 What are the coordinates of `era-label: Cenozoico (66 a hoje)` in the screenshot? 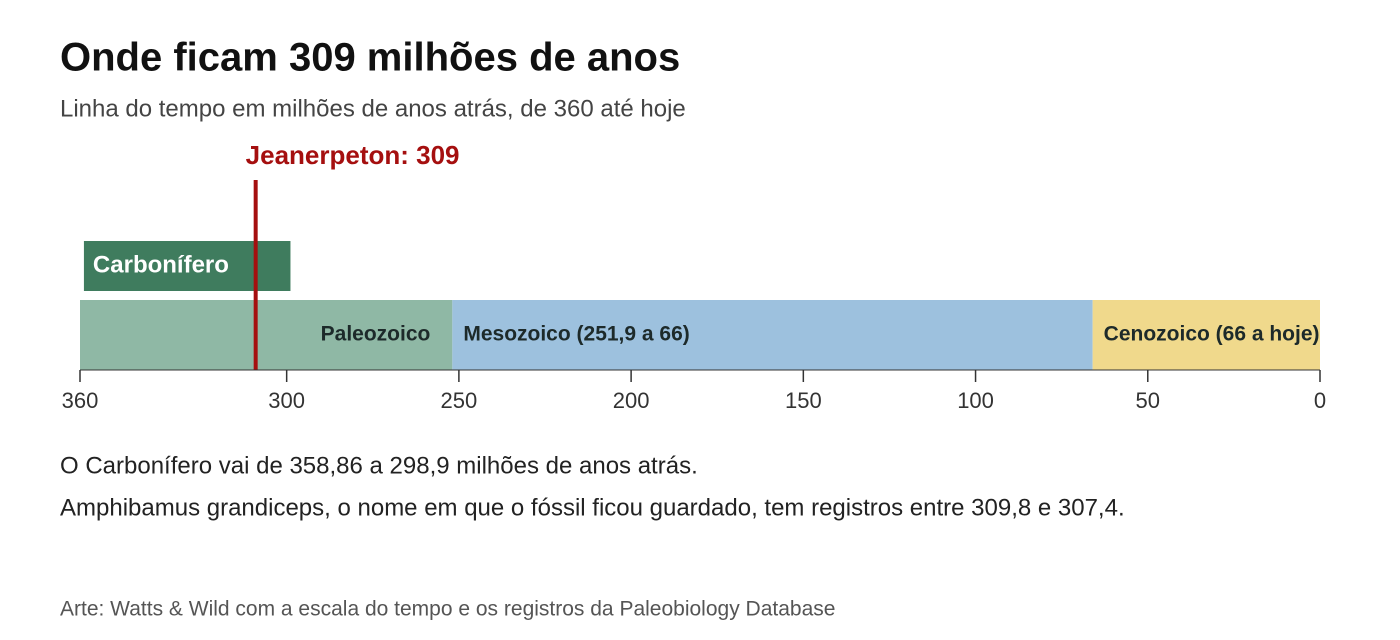 It's located at (1212, 334).